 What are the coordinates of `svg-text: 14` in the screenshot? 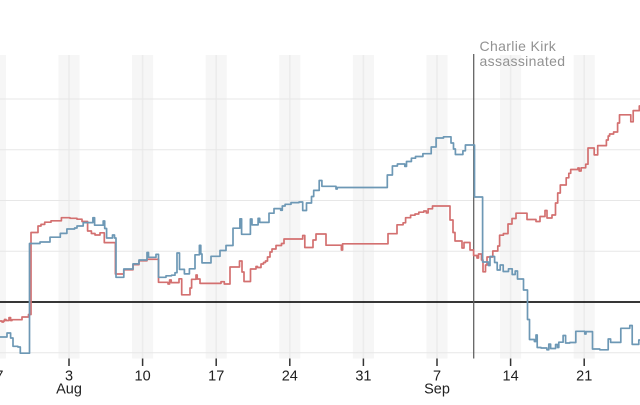 It's located at (511, 377).